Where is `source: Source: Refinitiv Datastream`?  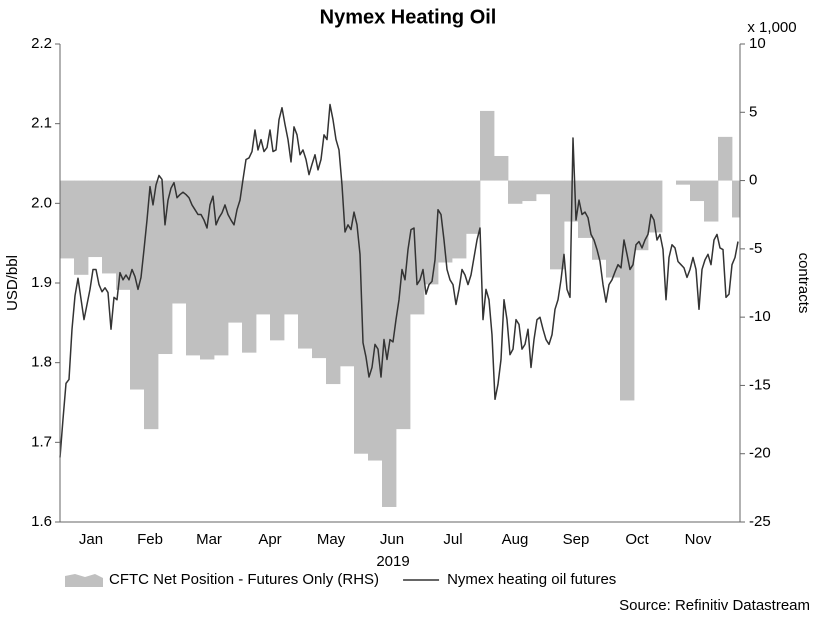
source: Source: Refinitiv Datastream is located at coordinates (714, 605).